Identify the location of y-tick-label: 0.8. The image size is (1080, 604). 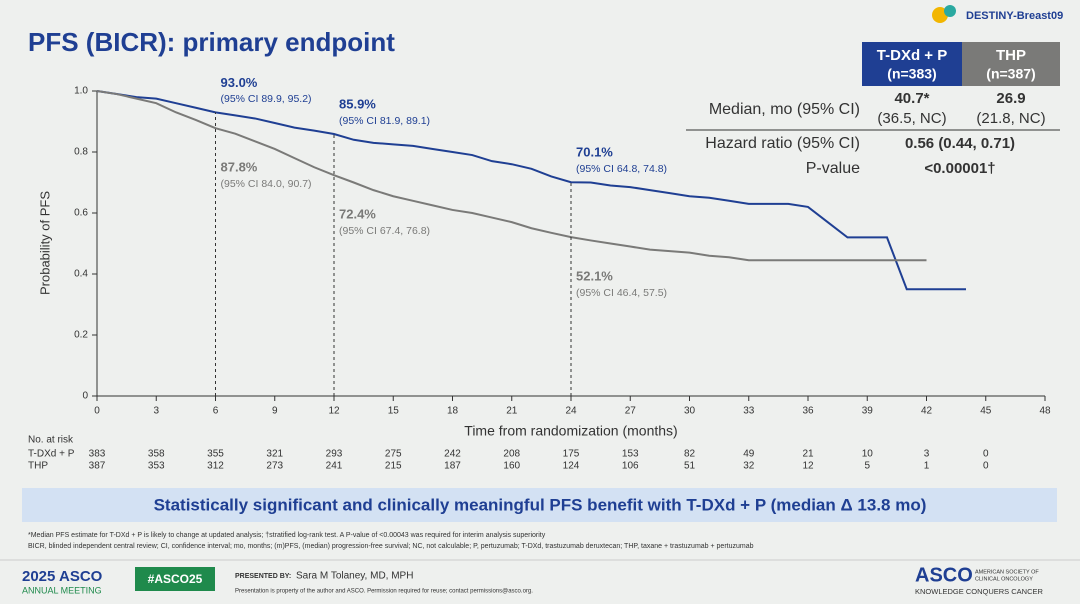
(81, 152).